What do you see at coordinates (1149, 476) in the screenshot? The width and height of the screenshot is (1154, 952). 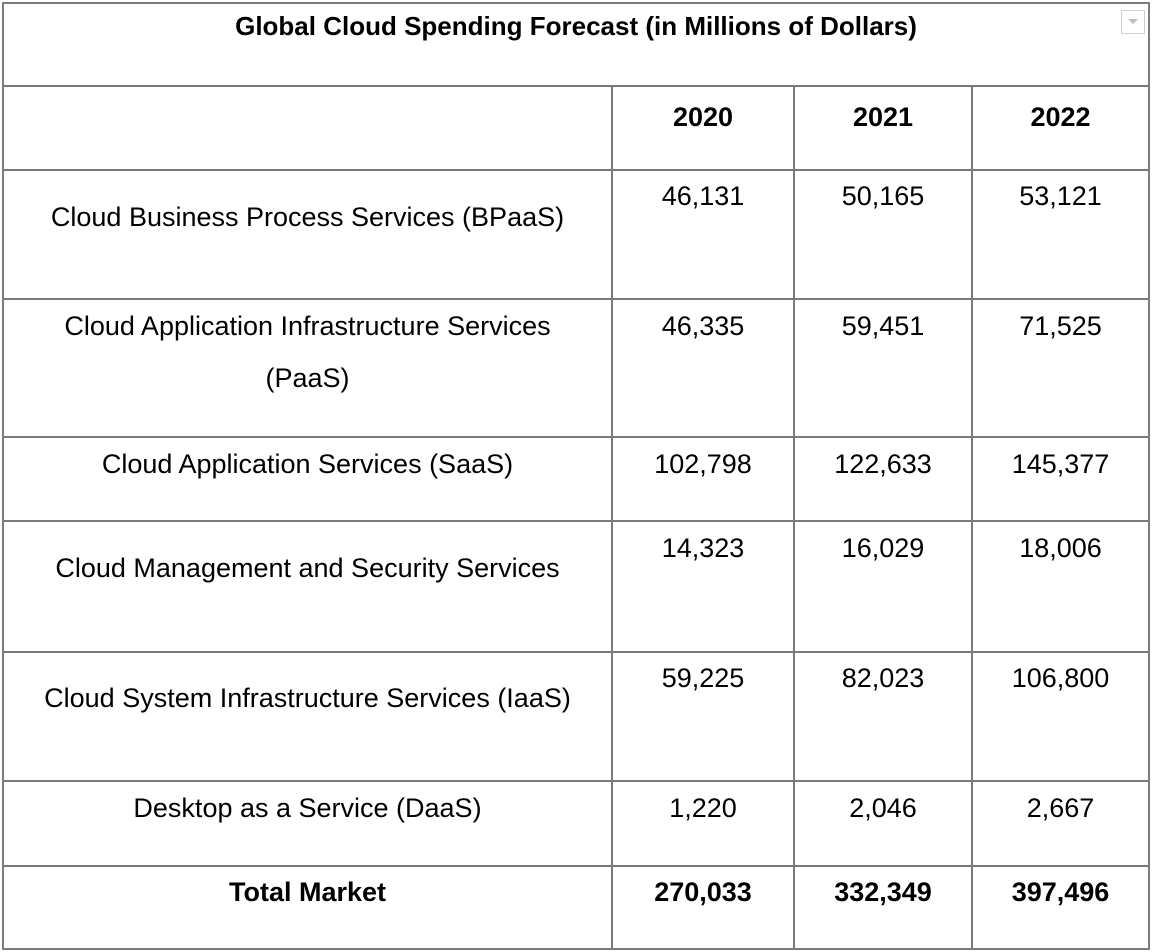 I see `table-border-right` at bounding box center [1149, 476].